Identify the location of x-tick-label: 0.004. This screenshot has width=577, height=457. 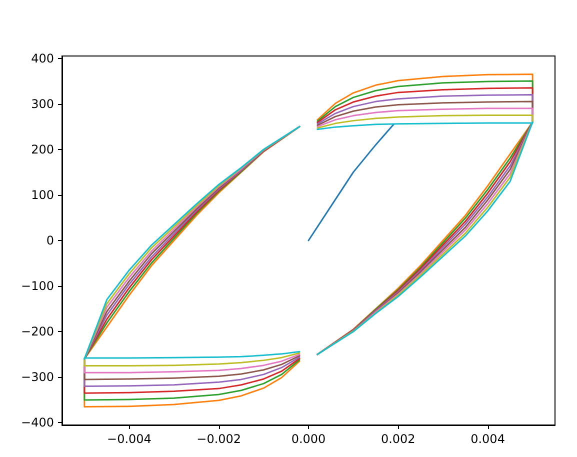
(487, 439).